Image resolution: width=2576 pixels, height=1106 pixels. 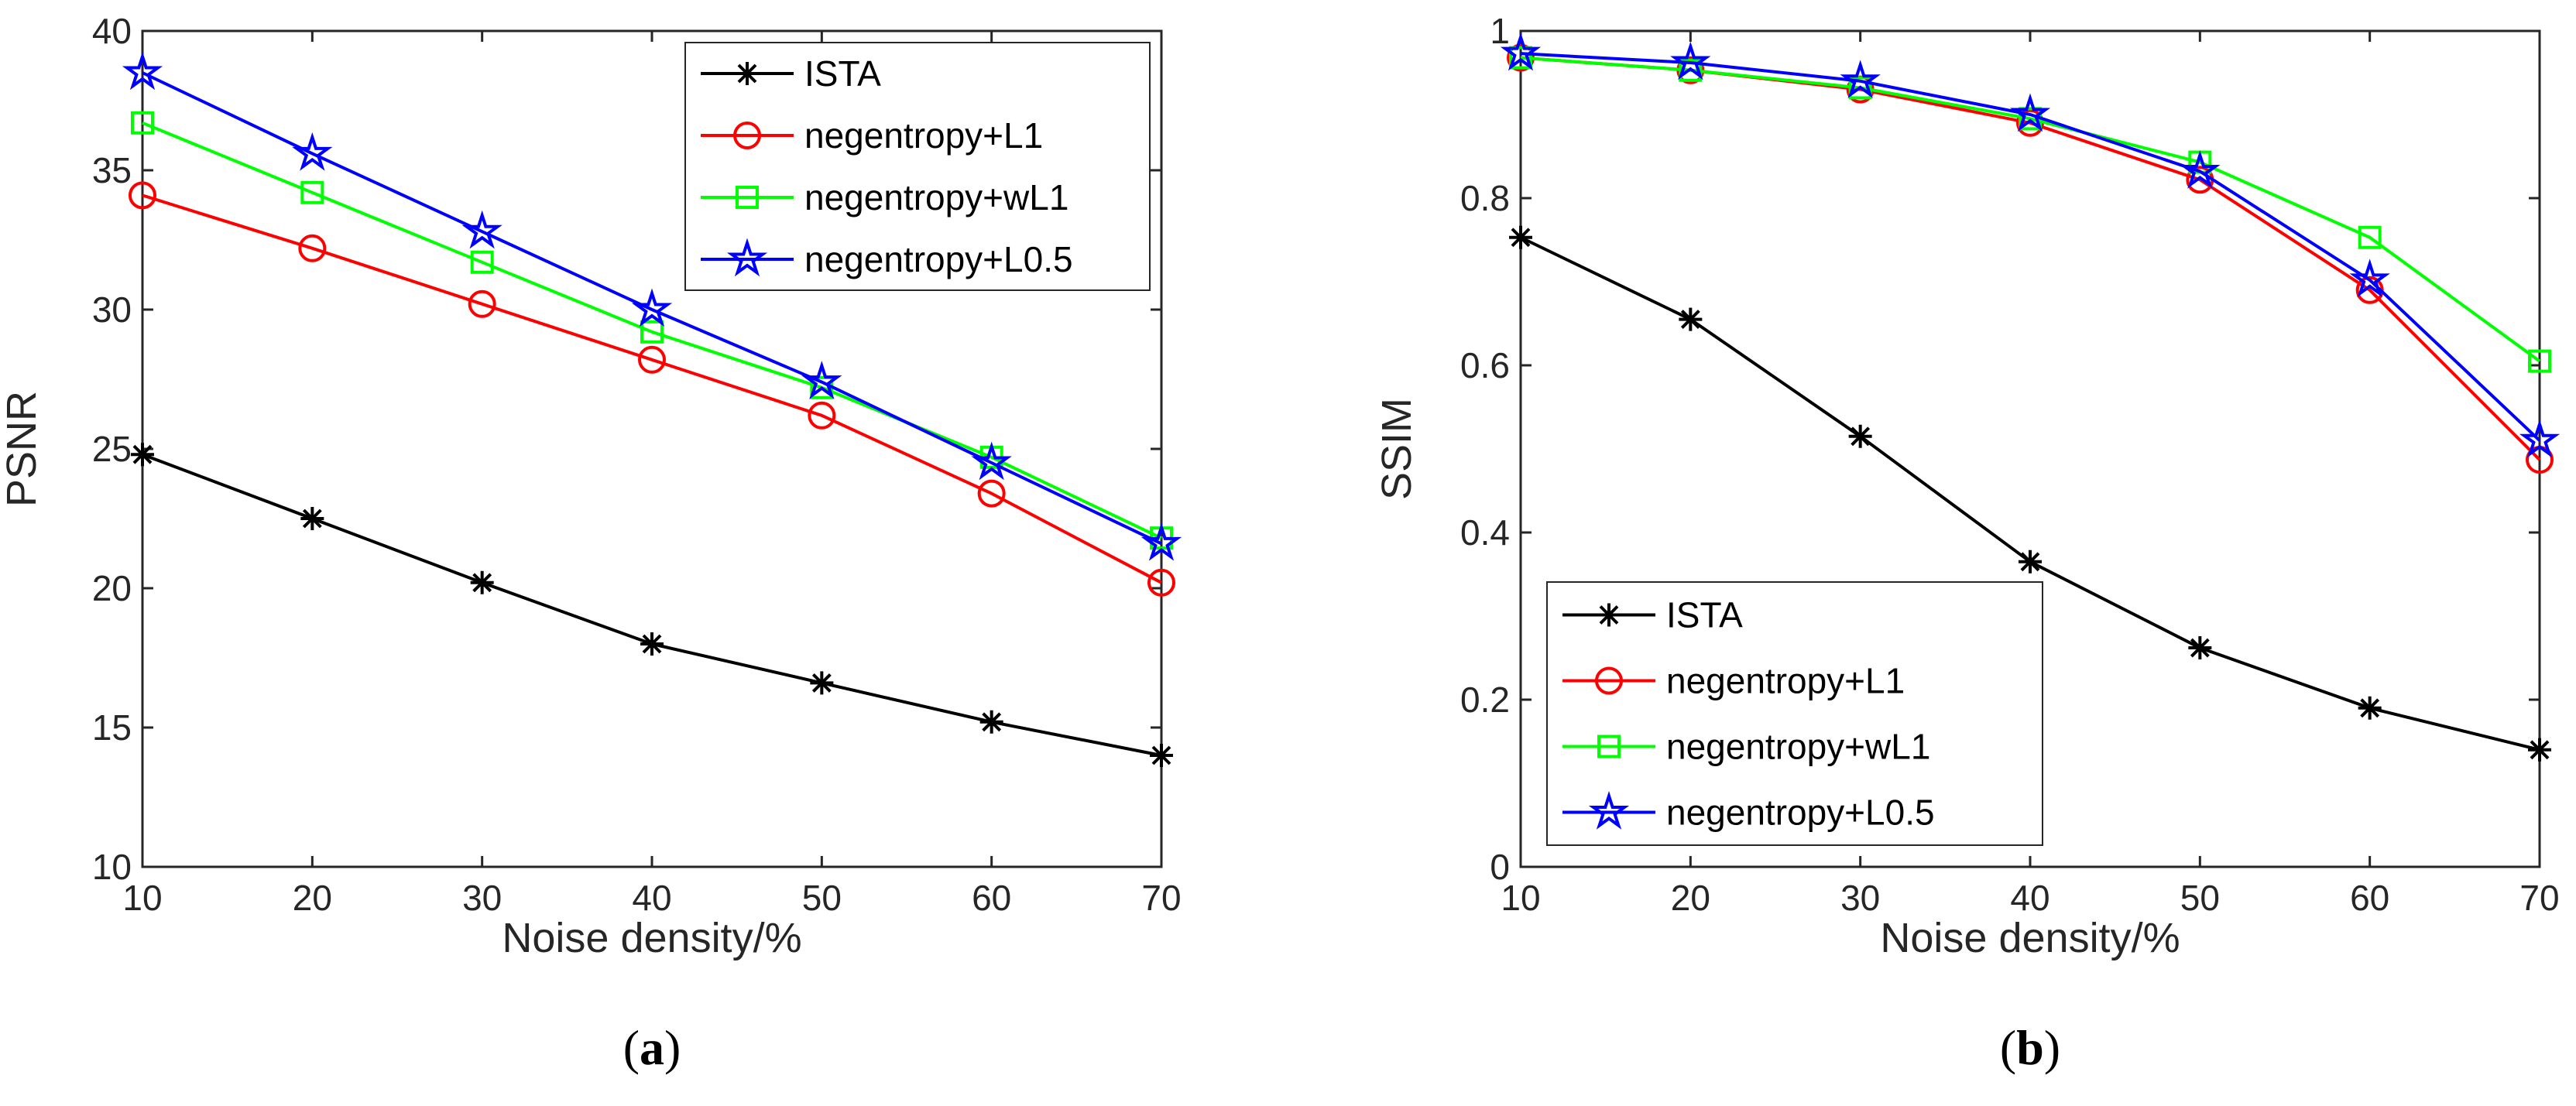 I want to click on caption: (b), so click(x=2030, y=1047).